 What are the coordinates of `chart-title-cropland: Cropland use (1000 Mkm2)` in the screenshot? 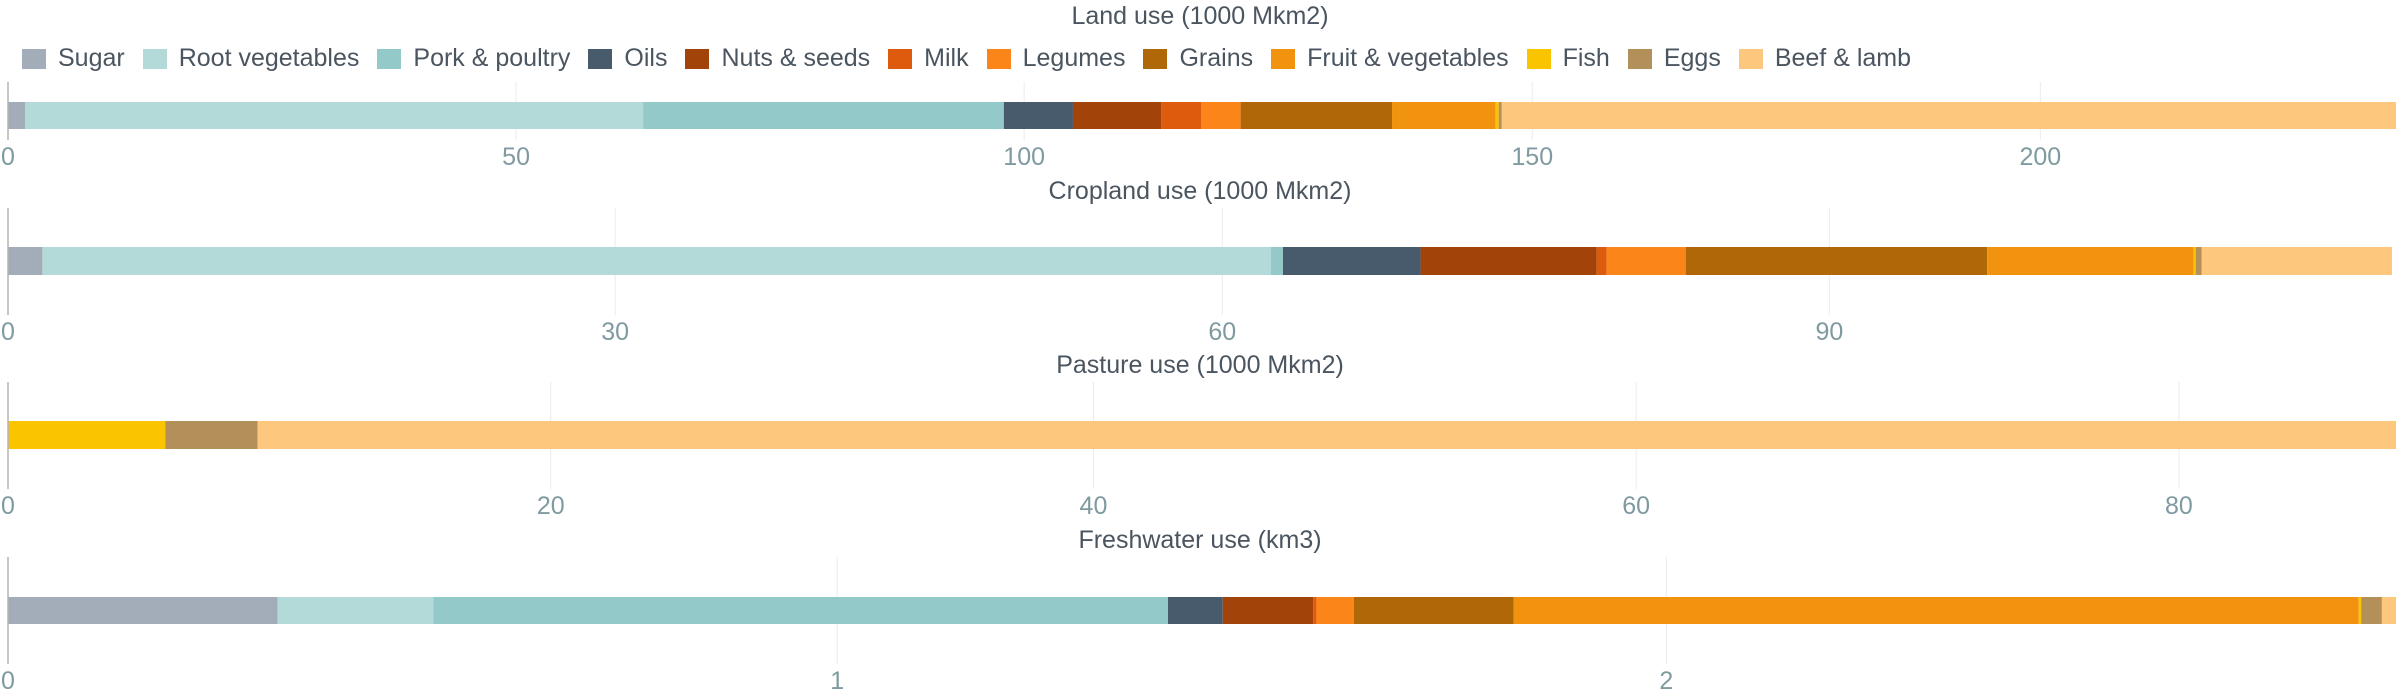 It's located at (1200, 191).